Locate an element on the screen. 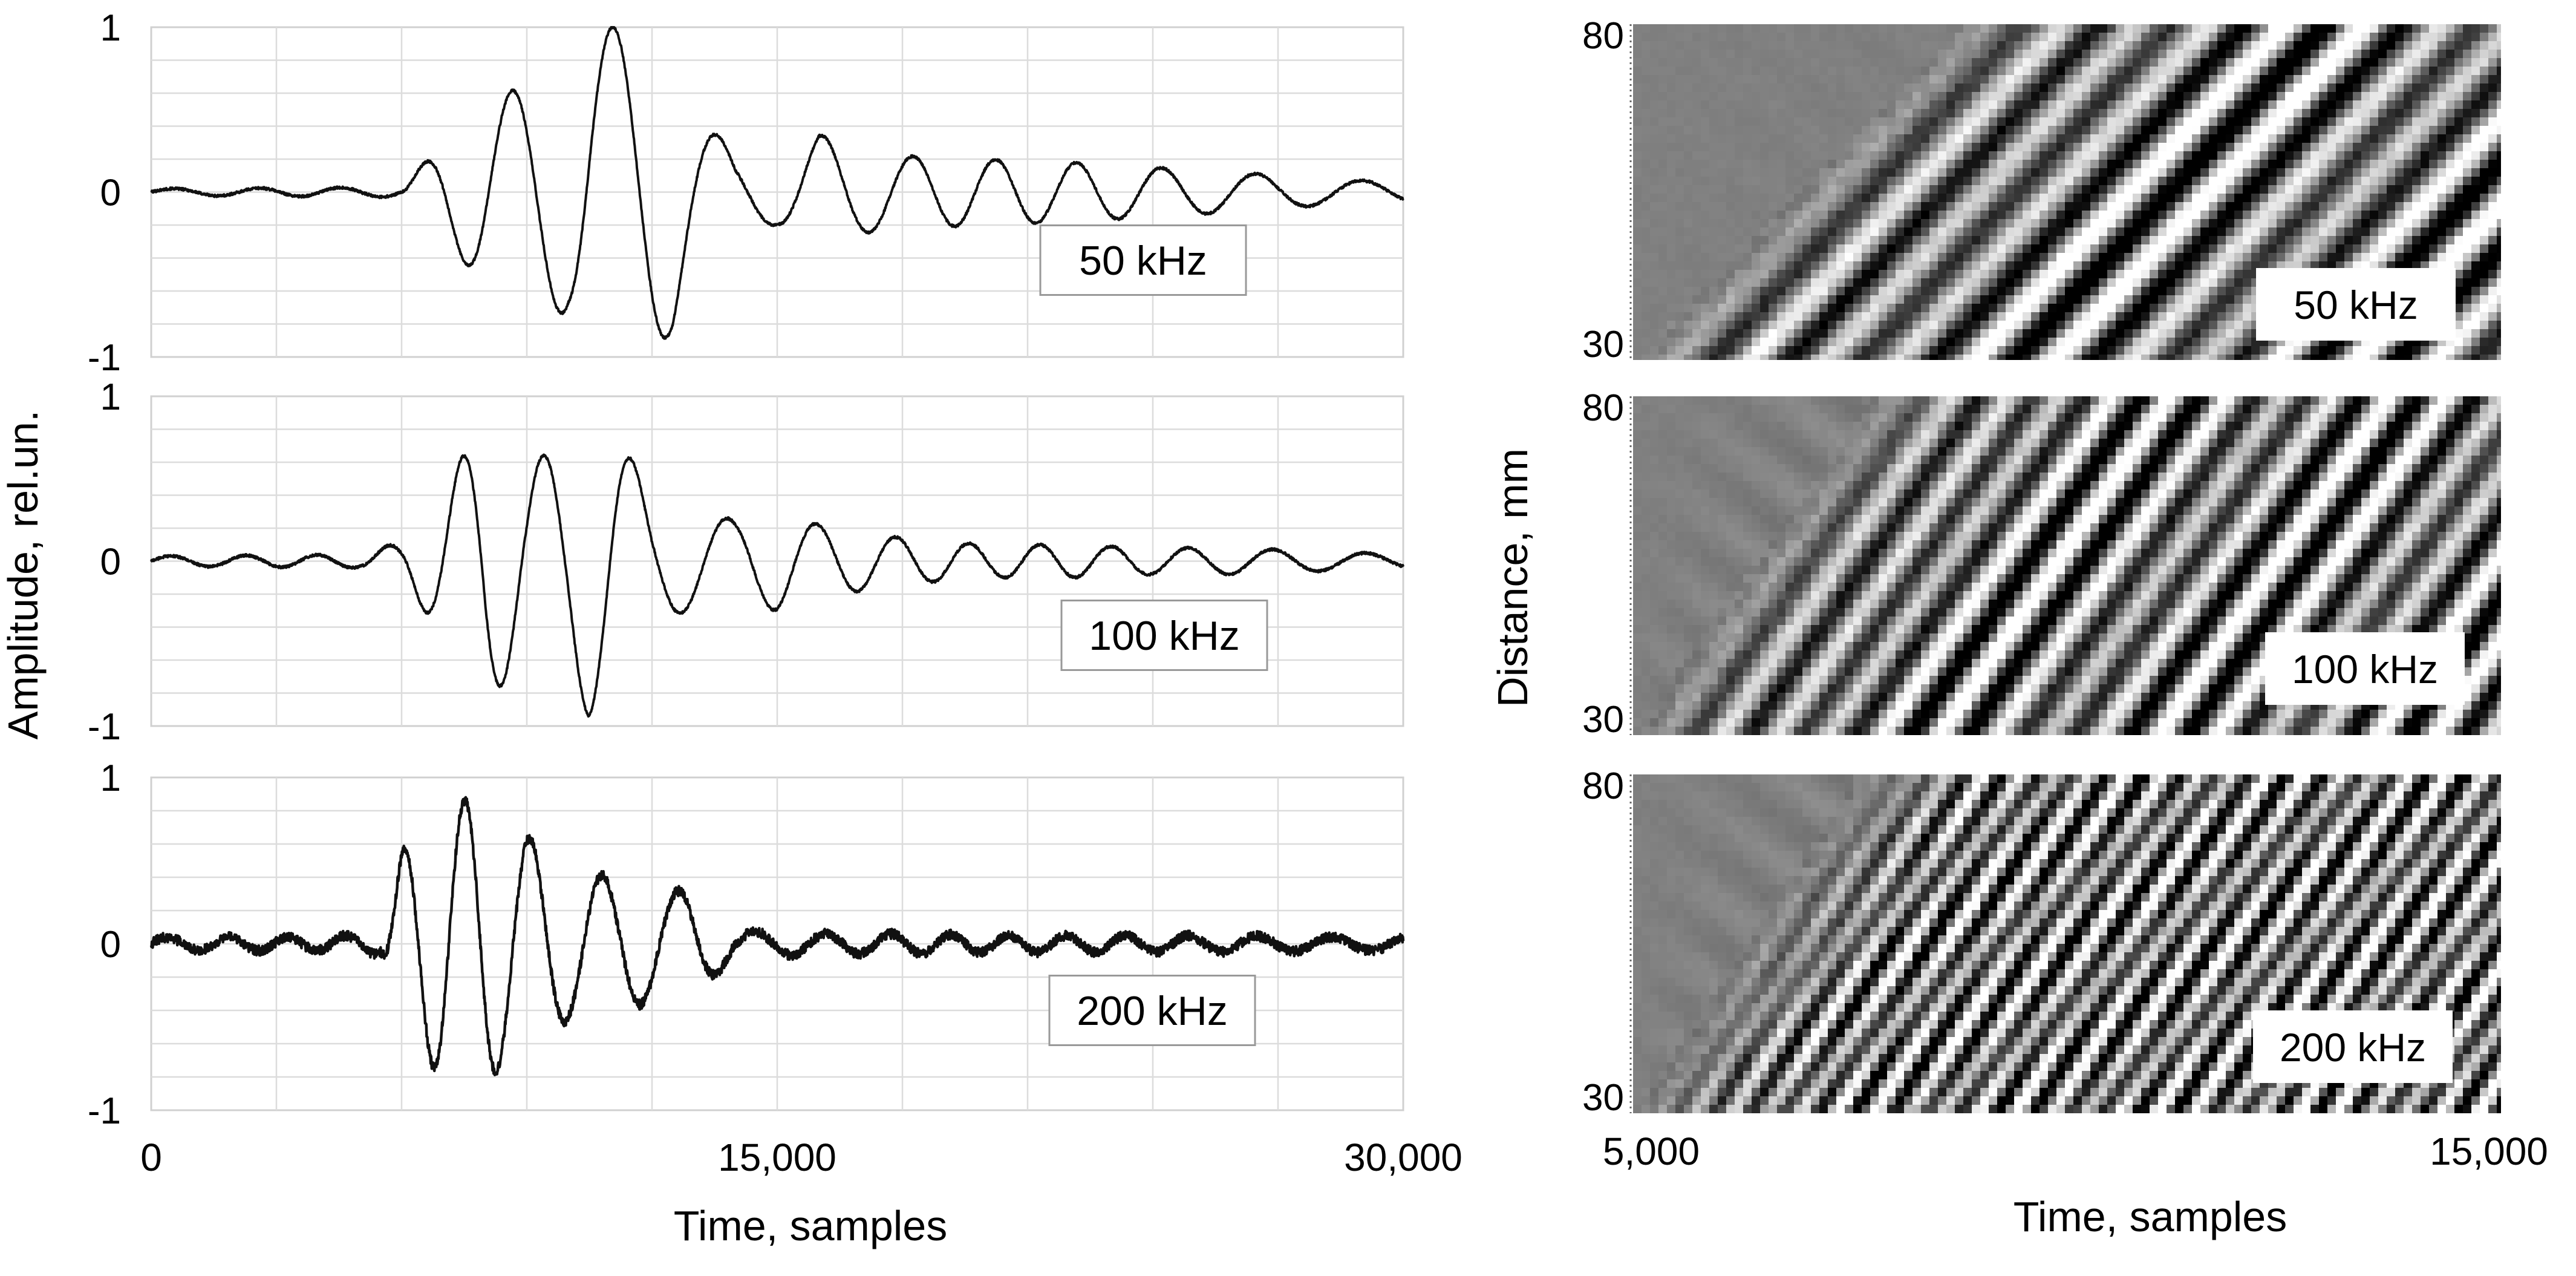  svg-text: 50 kHz is located at coordinates (1143, 261).